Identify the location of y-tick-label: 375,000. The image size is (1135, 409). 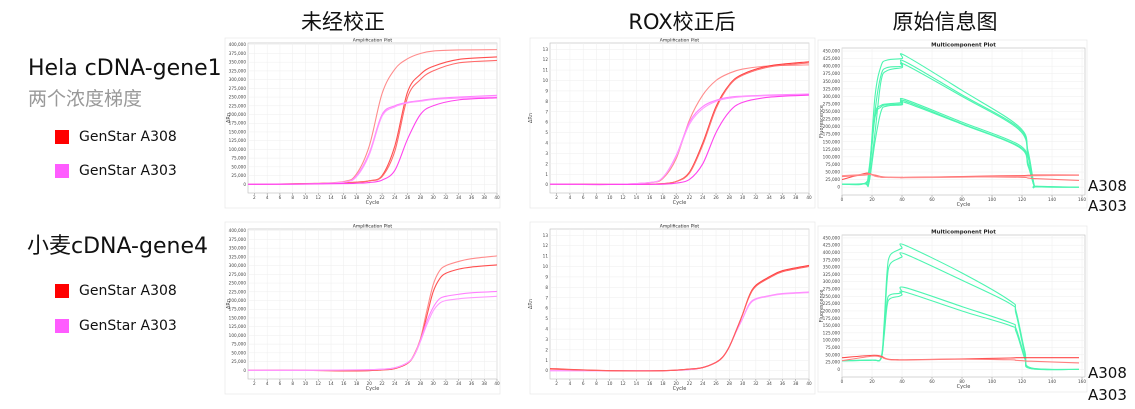
(832, 259).